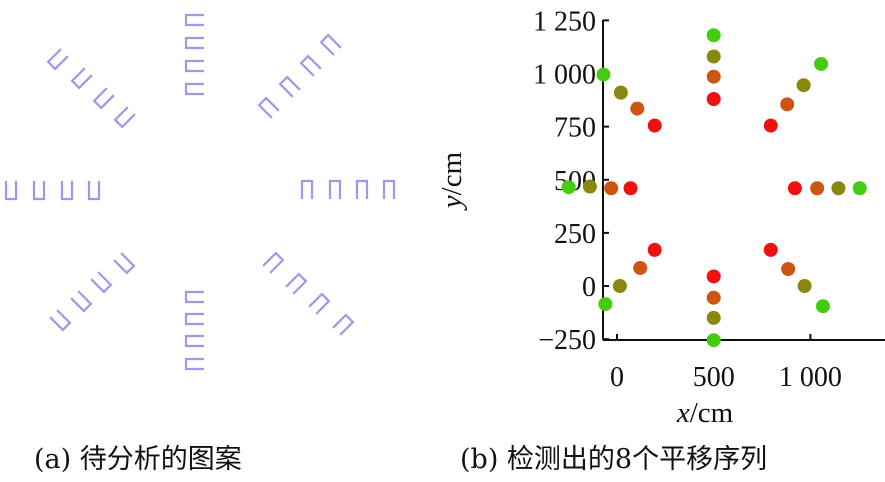  Describe the element at coordinates (617, 377) in the screenshot. I see `x-tick-label: 0` at that location.